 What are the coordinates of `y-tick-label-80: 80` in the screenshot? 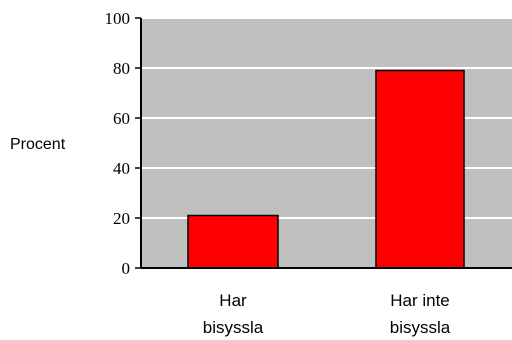 It's located at (121, 68).